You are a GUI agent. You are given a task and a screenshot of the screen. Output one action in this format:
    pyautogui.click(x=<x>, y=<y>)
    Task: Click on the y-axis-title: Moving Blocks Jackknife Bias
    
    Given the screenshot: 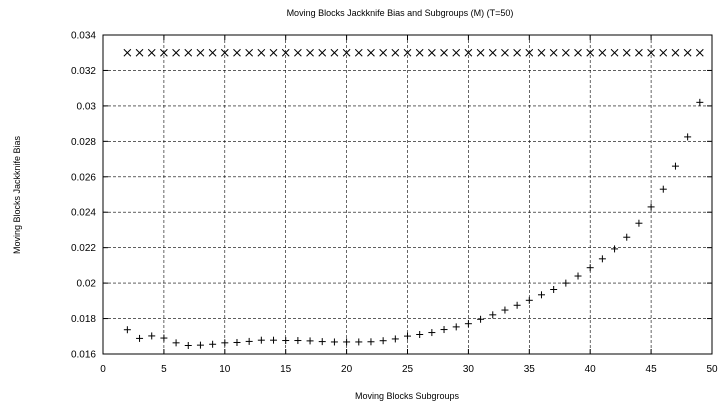 What is the action you would take?
    pyautogui.click(x=17, y=194)
    